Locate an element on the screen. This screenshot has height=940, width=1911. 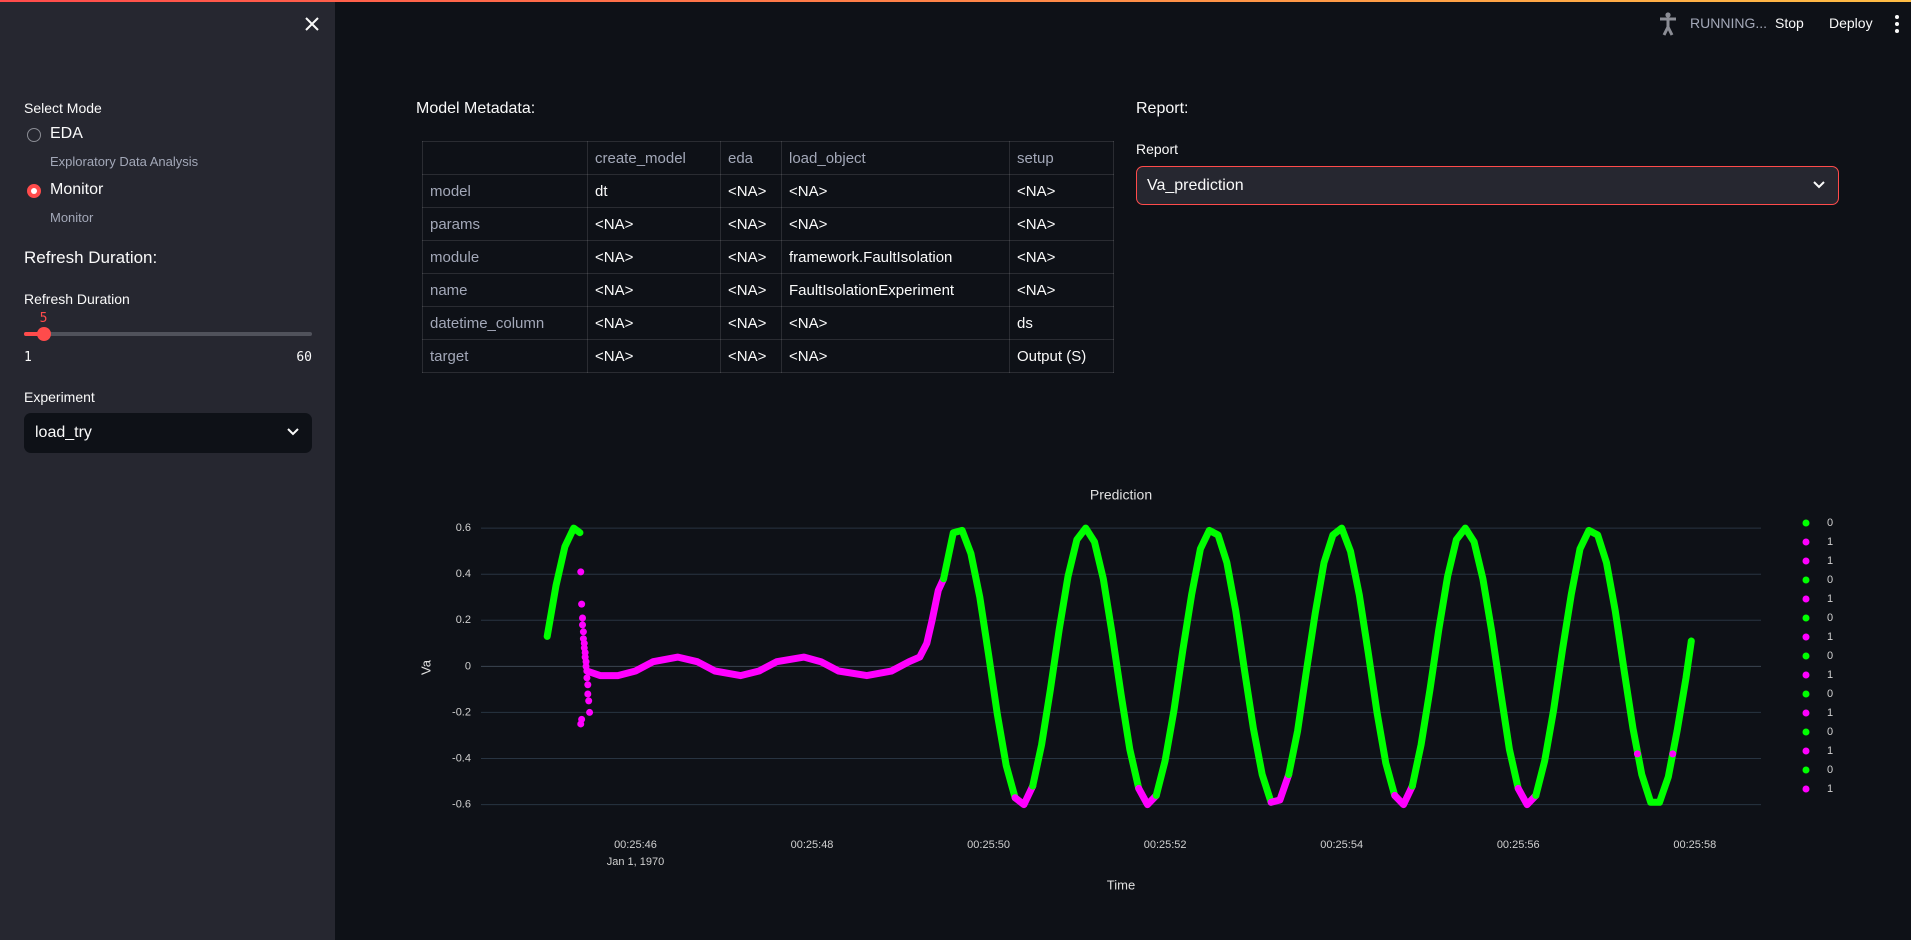
radio-caption: Monitor is located at coordinates (72, 217).